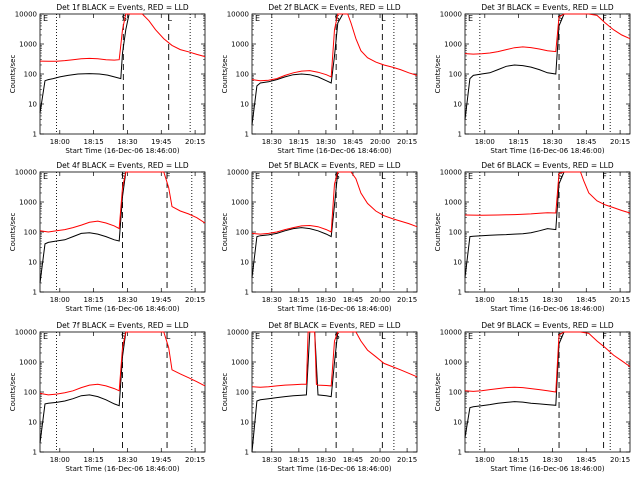 This screenshot has width=640, height=484. I want to click on panel-title: Det 3f BLACK = Events, RED = LLD, so click(547, 7).